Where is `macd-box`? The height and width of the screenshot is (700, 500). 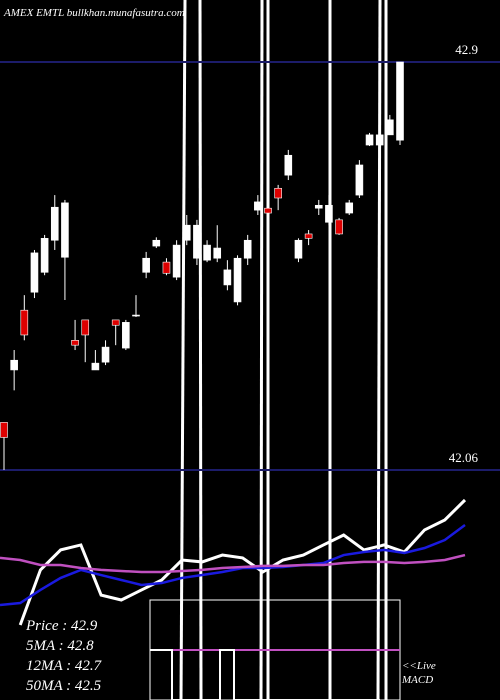 macd-box is located at coordinates (275, 649).